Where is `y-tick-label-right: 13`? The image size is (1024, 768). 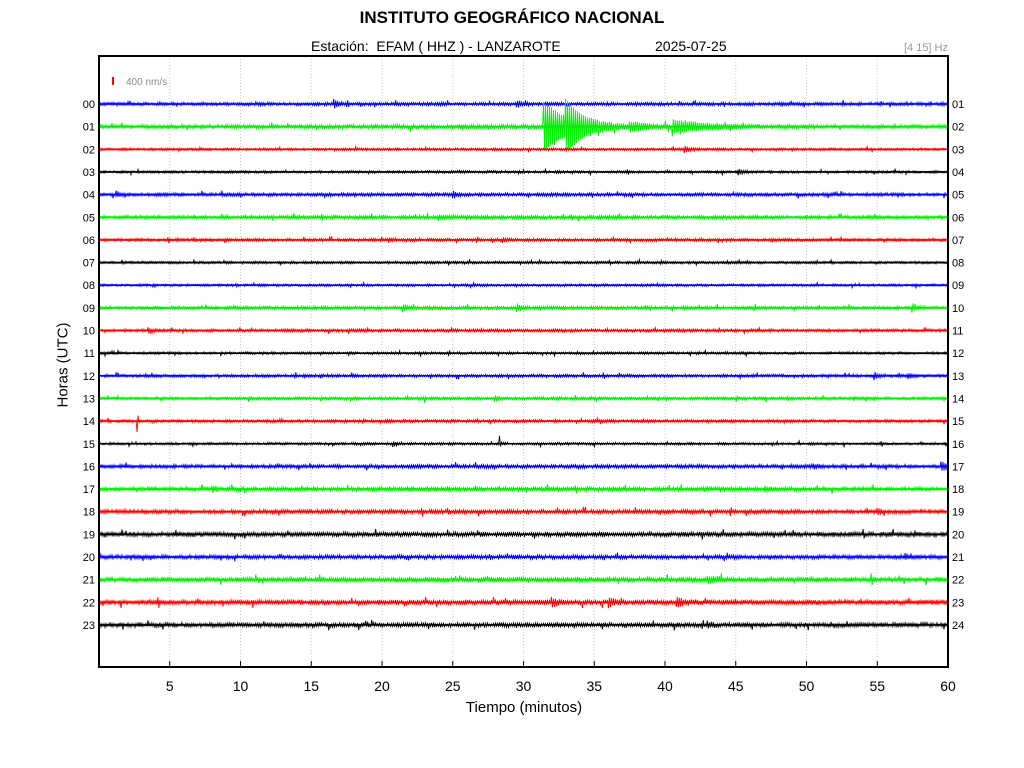
y-tick-label-right: 13 is located at coordinates (958, 377).